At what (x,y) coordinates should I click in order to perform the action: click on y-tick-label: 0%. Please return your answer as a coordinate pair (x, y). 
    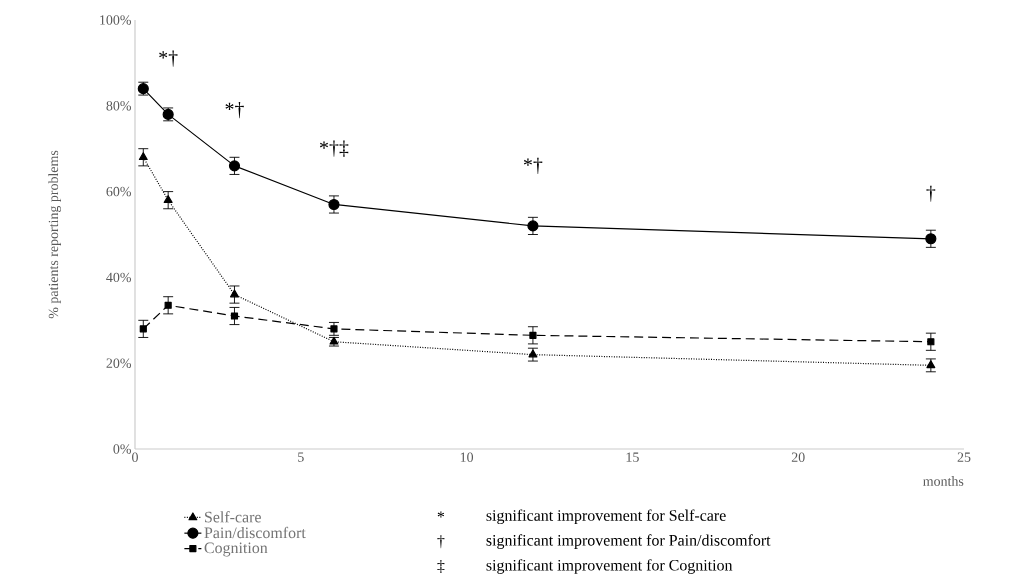
    Looking at the image, I should click on (122, 449).